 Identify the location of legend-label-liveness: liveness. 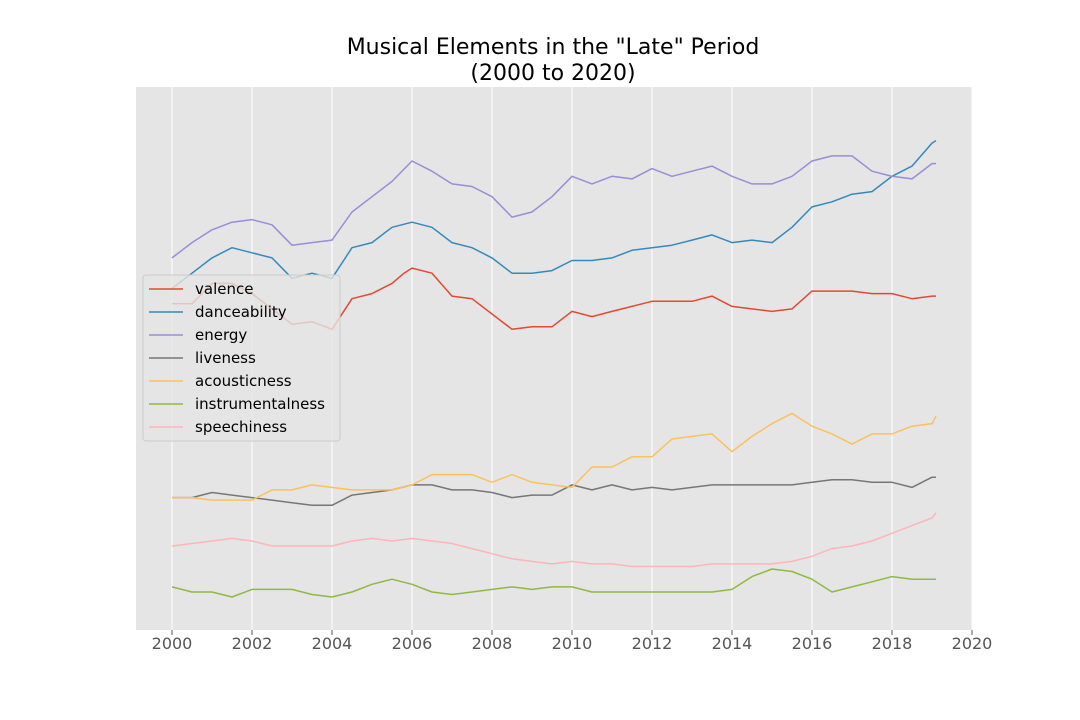
(225, 358).